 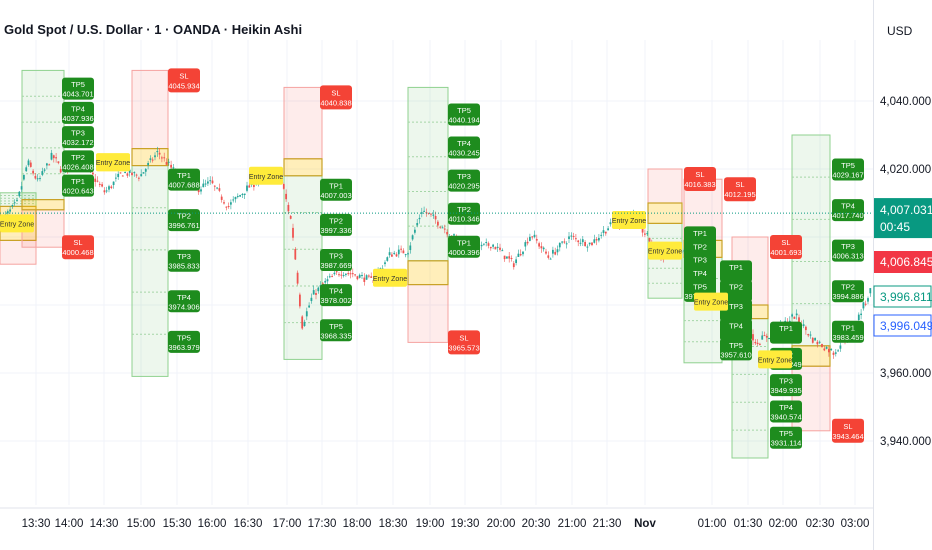 What do you see at coordinates (336, 189) in the screenshot?
I see `tp1-label-bg` at bounding box center [336, 189].